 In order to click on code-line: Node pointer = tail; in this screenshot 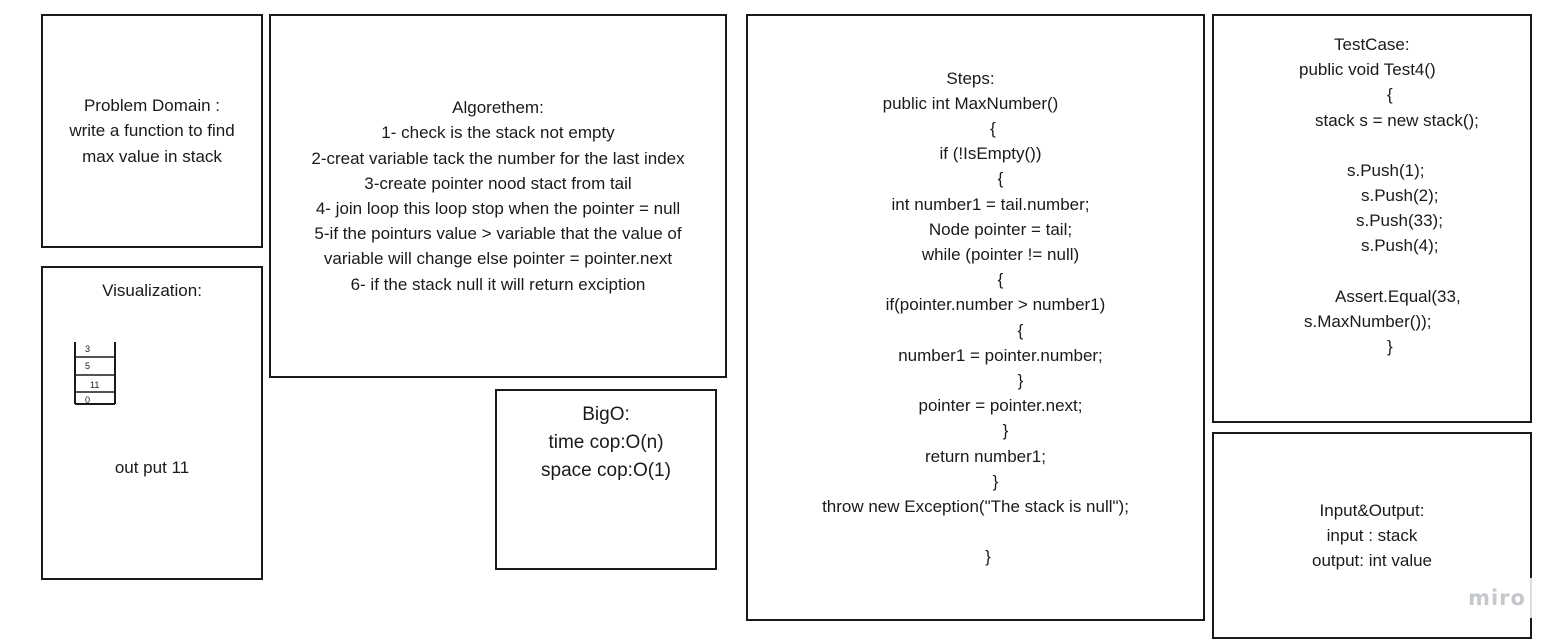, I will do `click(1000, 229)`.